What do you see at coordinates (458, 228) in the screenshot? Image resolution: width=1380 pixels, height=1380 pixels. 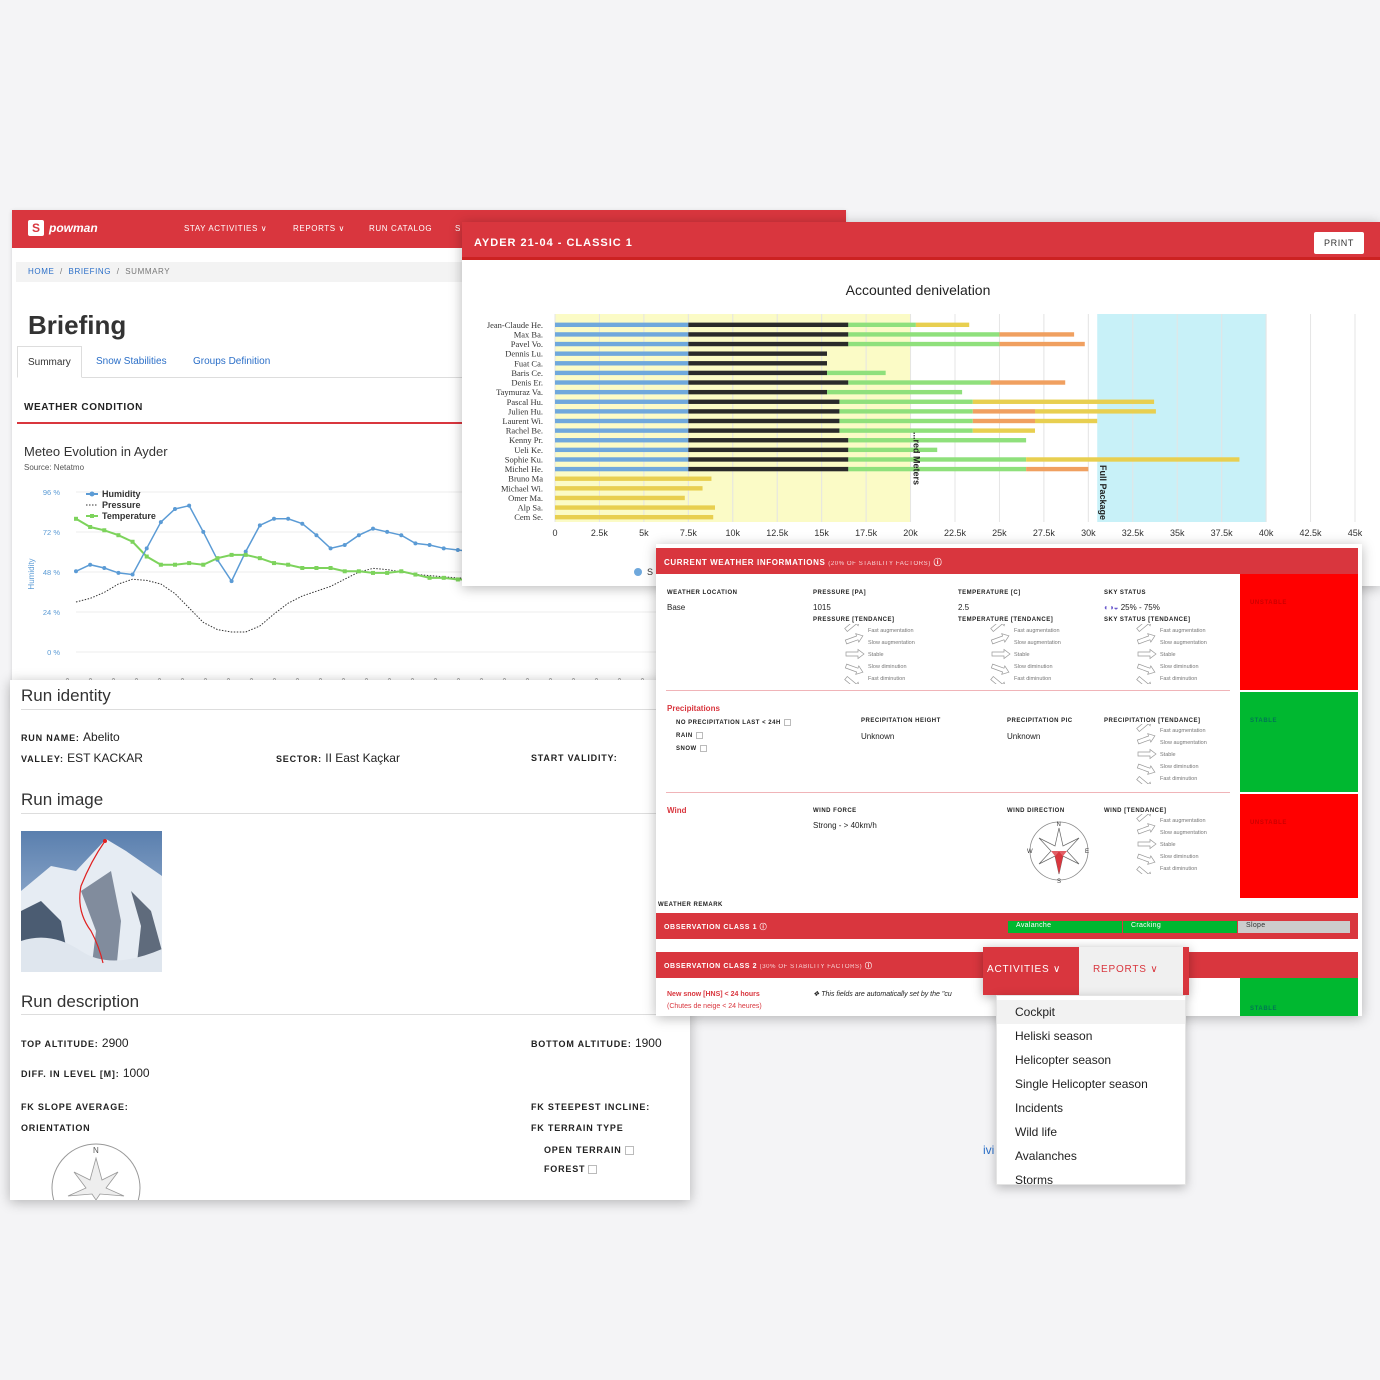 I see `nav-more: S` at bounding box center [458, 228].